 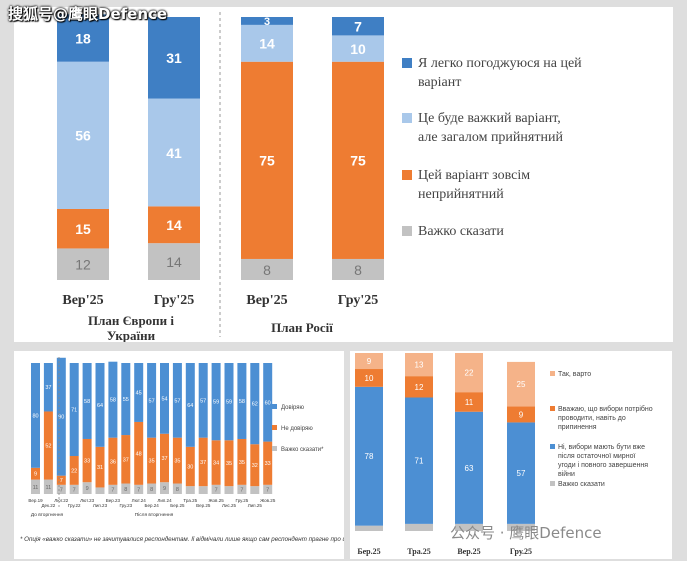 What do you see at coordinates (164, 500) in the screenshot?
I see `x-tick-label: Лип.24` at bounding box center [164, 500].